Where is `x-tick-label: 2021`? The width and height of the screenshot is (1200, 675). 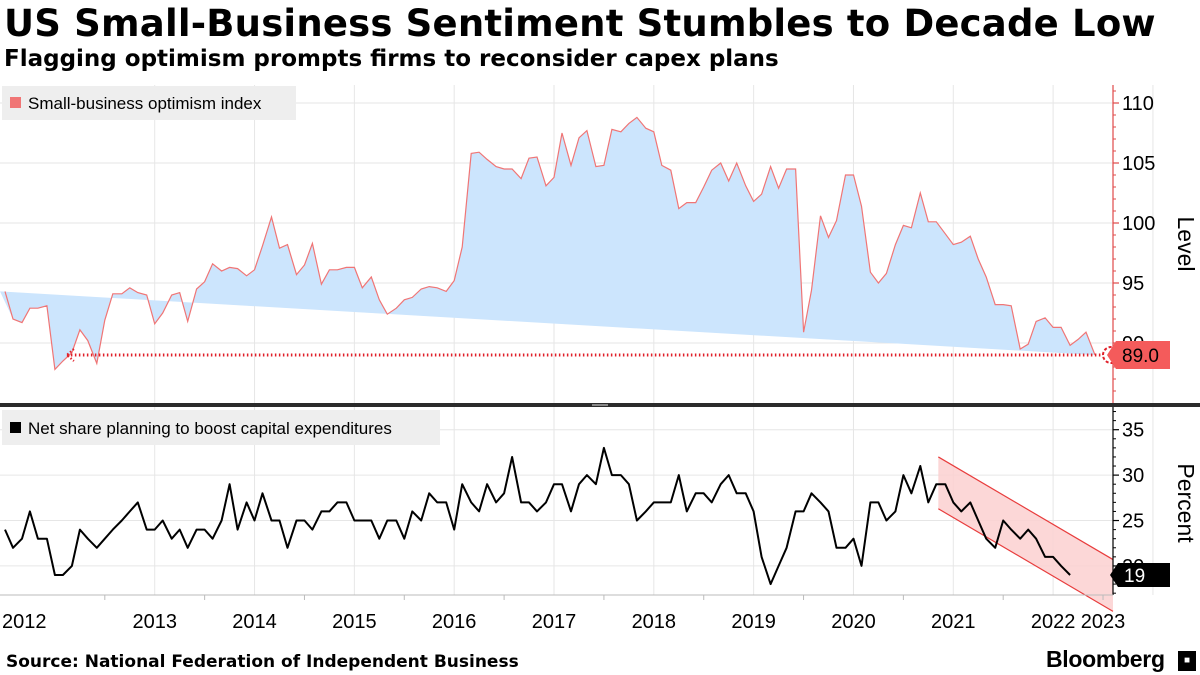
x-tick-label: 2021 is located at coordinates (953, 622).